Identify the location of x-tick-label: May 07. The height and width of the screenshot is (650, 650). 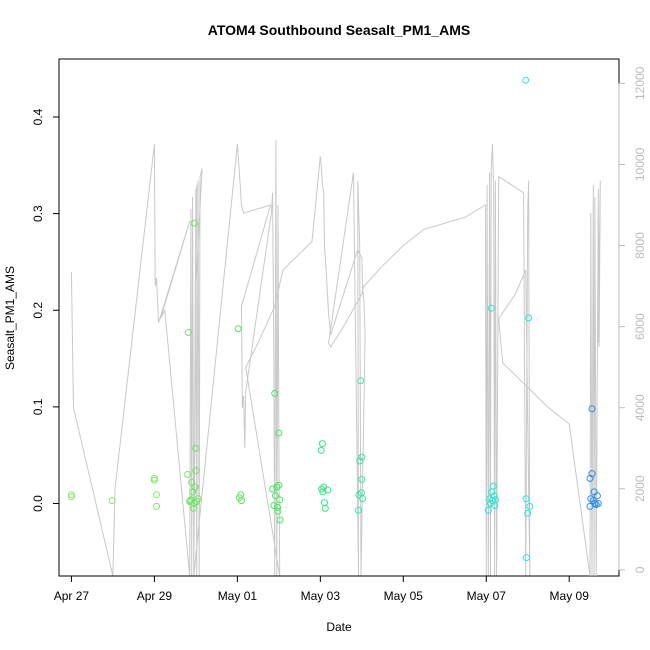
(487, 596).